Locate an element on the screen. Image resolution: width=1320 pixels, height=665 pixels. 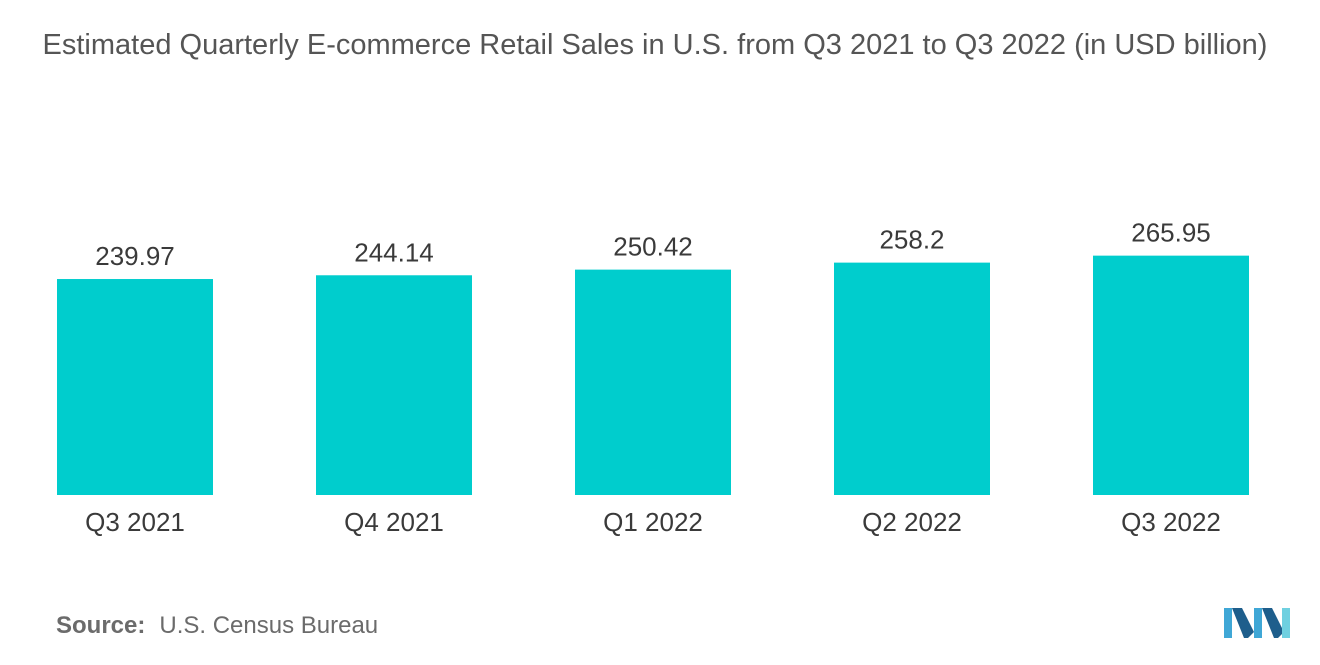
bar-q2-2022 is located at coordinates (912, 378).